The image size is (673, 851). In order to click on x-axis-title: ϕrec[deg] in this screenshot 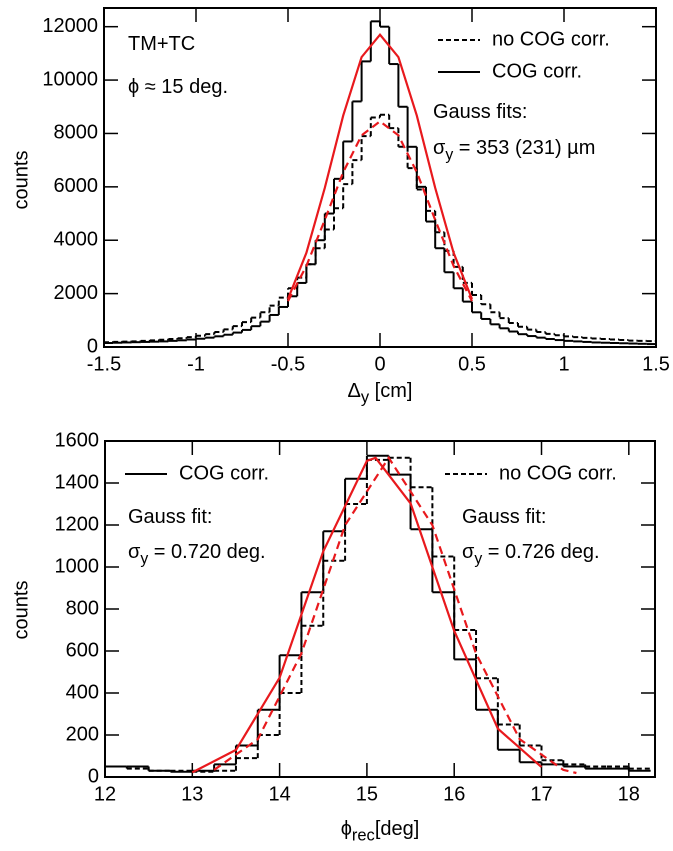, I will do `click(380, 831)`.